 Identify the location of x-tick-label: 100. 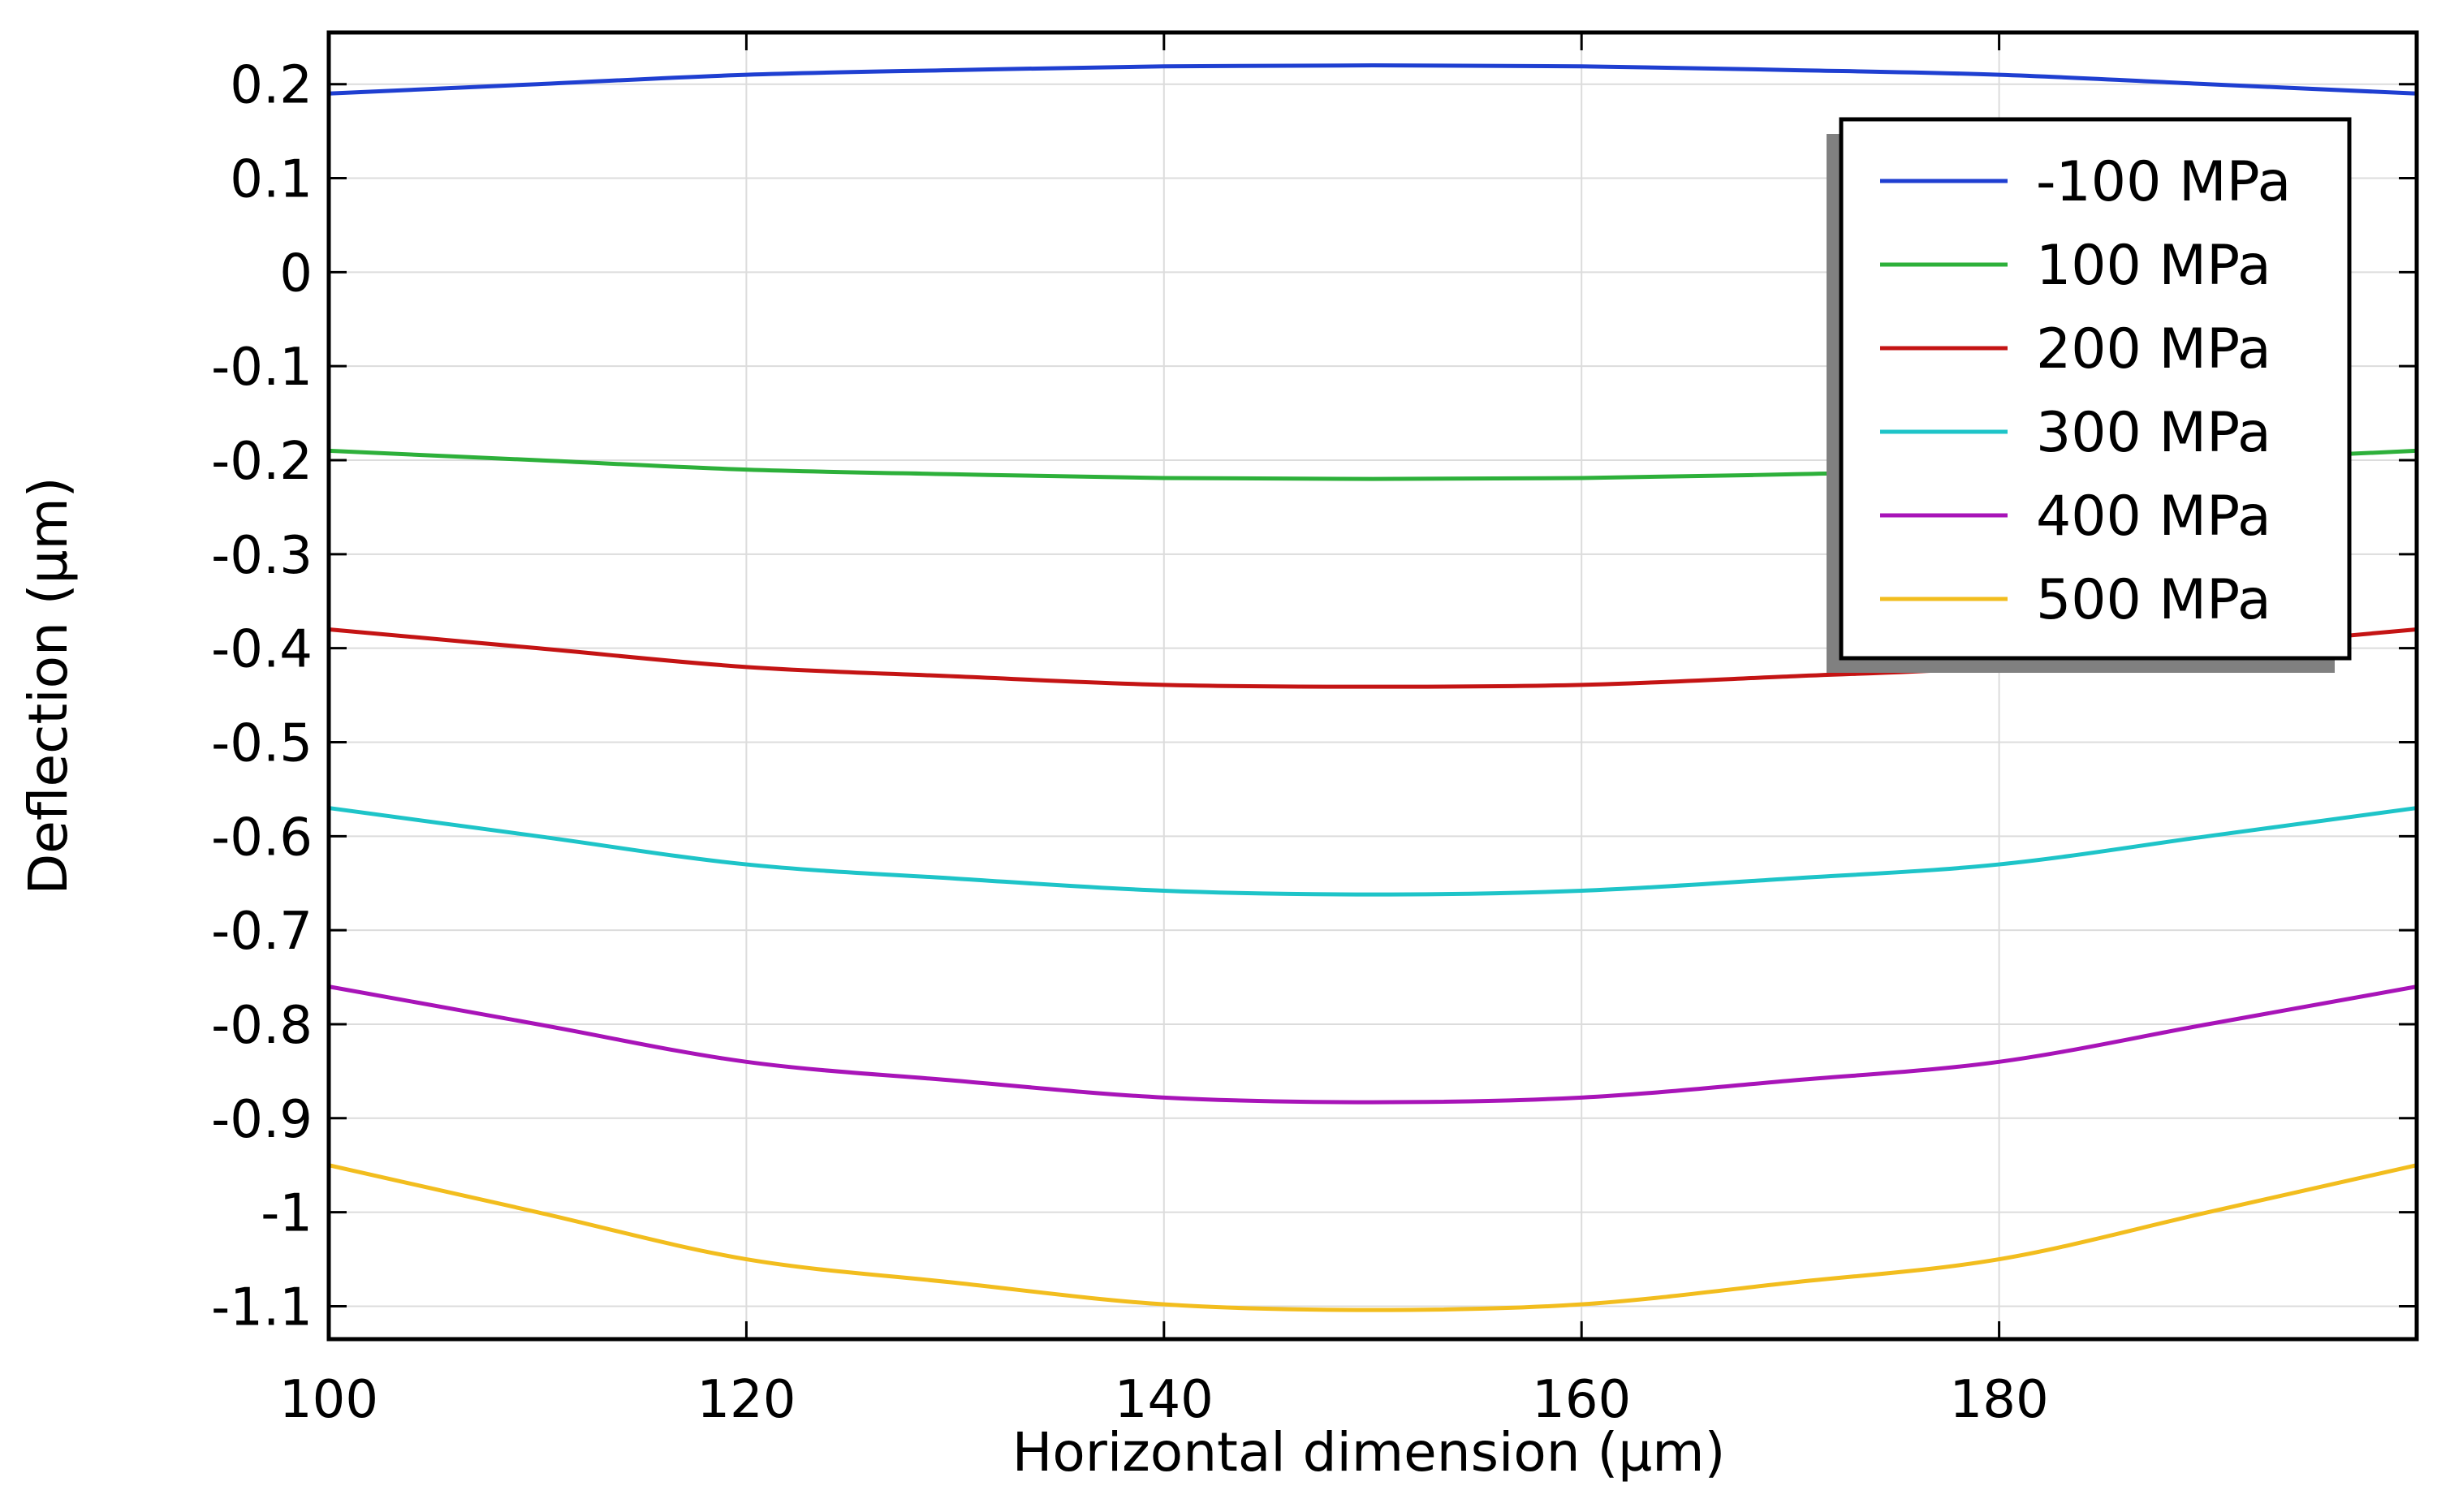
(328, 1400).